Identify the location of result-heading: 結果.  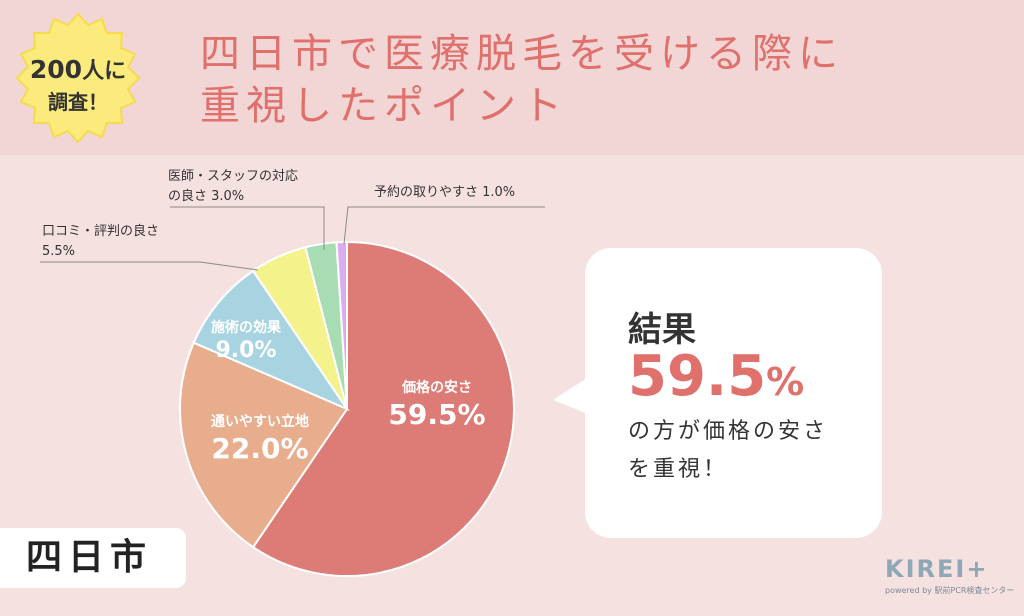
(662, 330).